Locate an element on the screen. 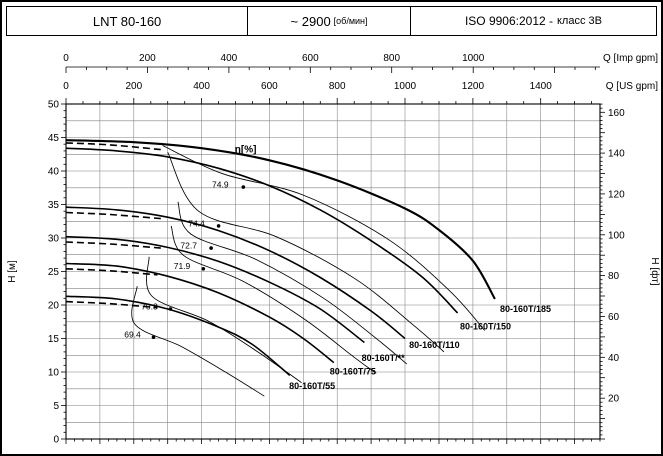  curve-label: 80-160T/150 is located at coordinates (485, 326).